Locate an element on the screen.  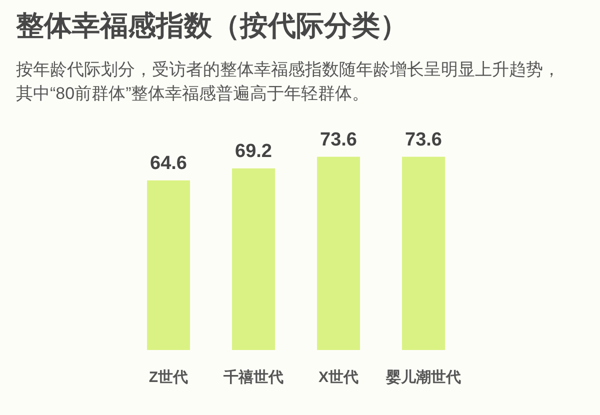
x-tick-label: X世代 is located at coordinates (338, 377).